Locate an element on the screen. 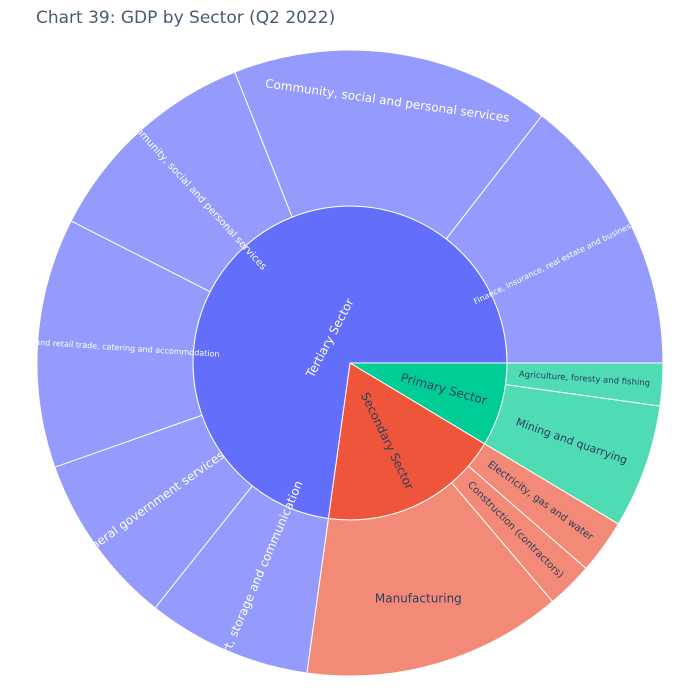  subsector-wedge-wholesale-and-retail-trade-catering-and-accommodation is located at coordinates (123, 344).